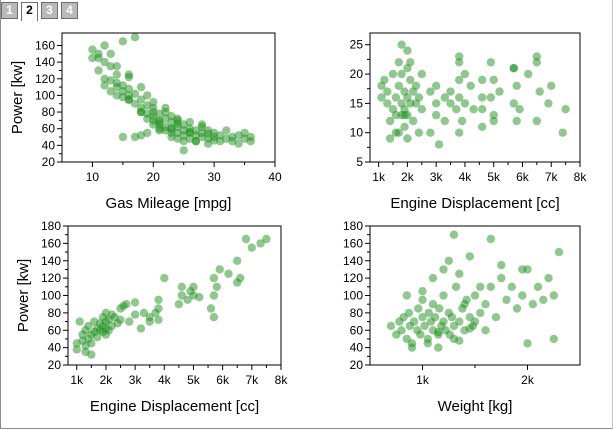 The width and height of the screenshot is (613, 430). I want to click on y-tick-label: 180, so click(353, 226).